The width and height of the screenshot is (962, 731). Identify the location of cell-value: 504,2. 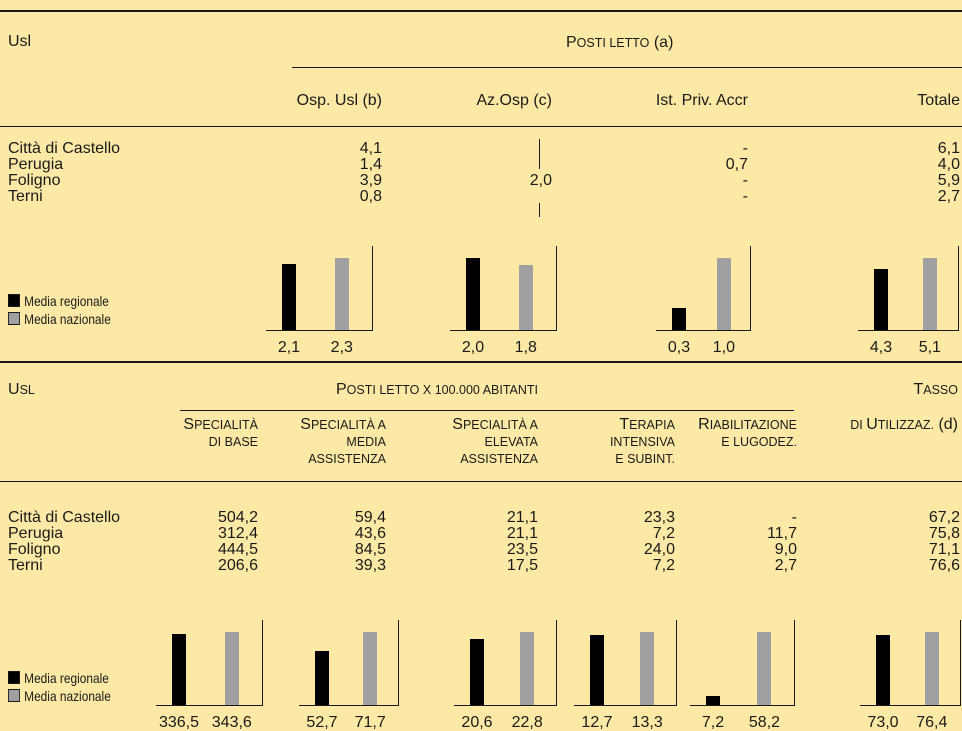
(237, 517).